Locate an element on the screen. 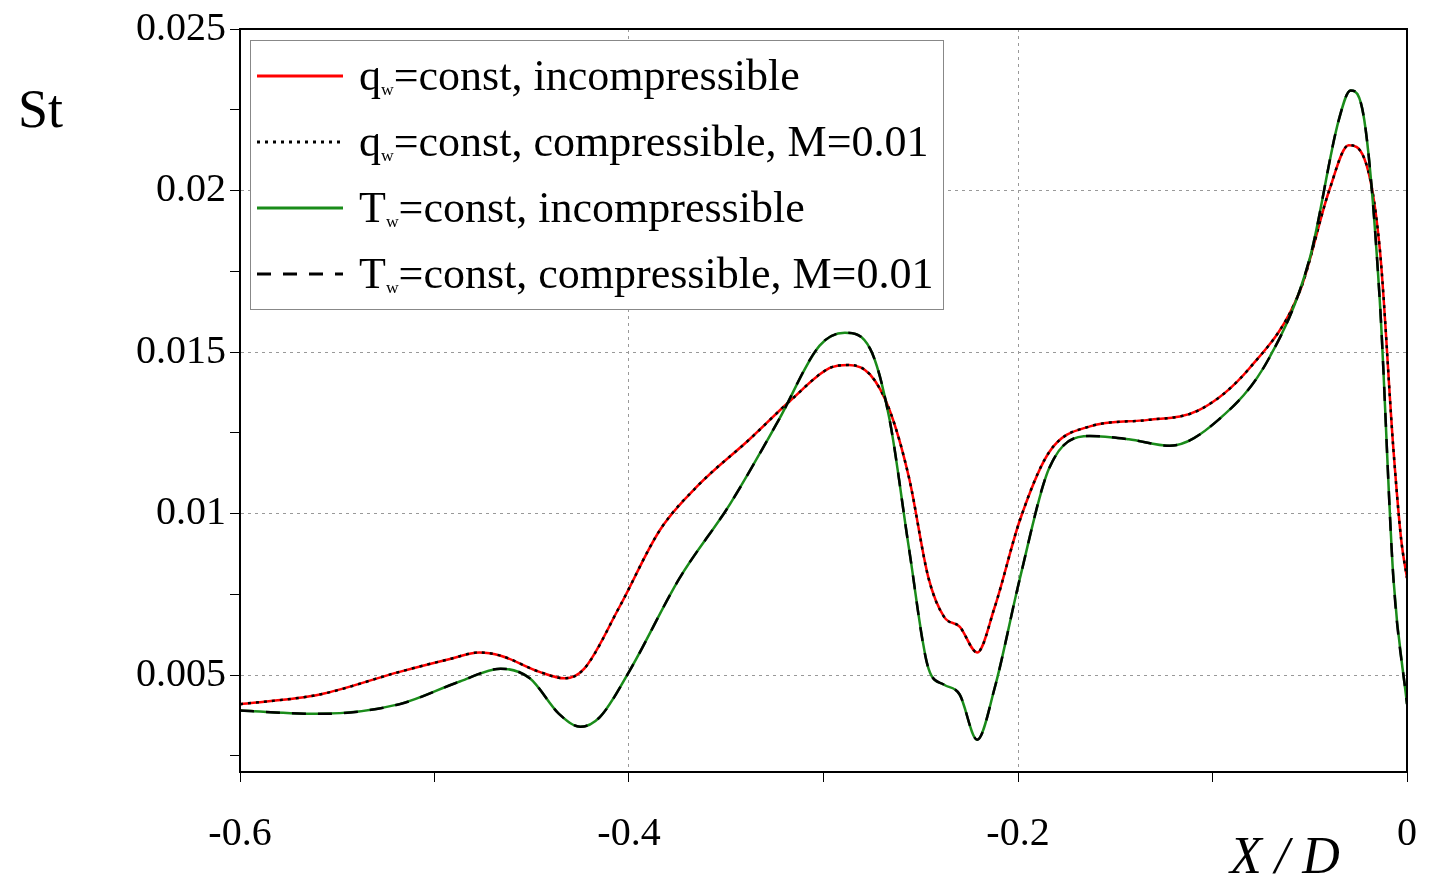 Image resolution: width=1445 pixels, height=886 pixels. y-tick-label: 0.01 is located at coordinates (191, 511).